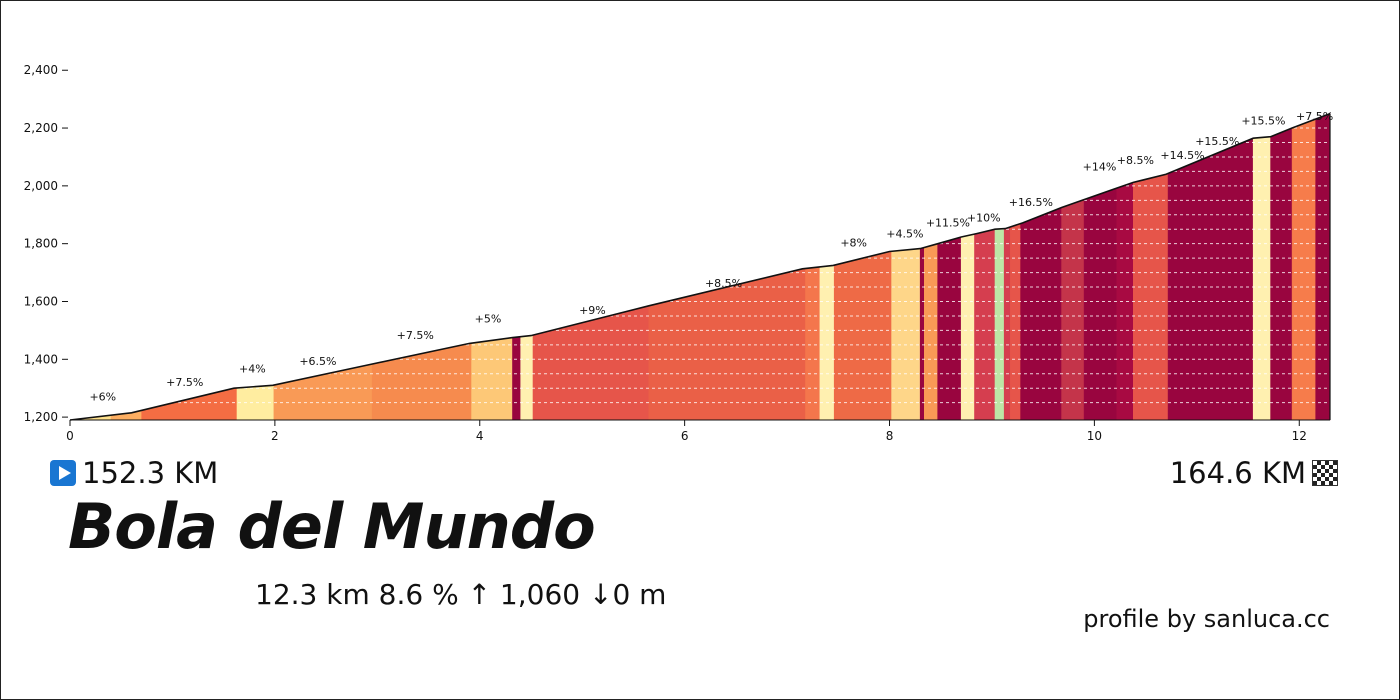 The height and width of the screenshot is (700, 1400). What do you see at coordinates (1031, 202) in the screenshot?
I see `gradient-label: +16.5%` at bounding box center [1031, 202].